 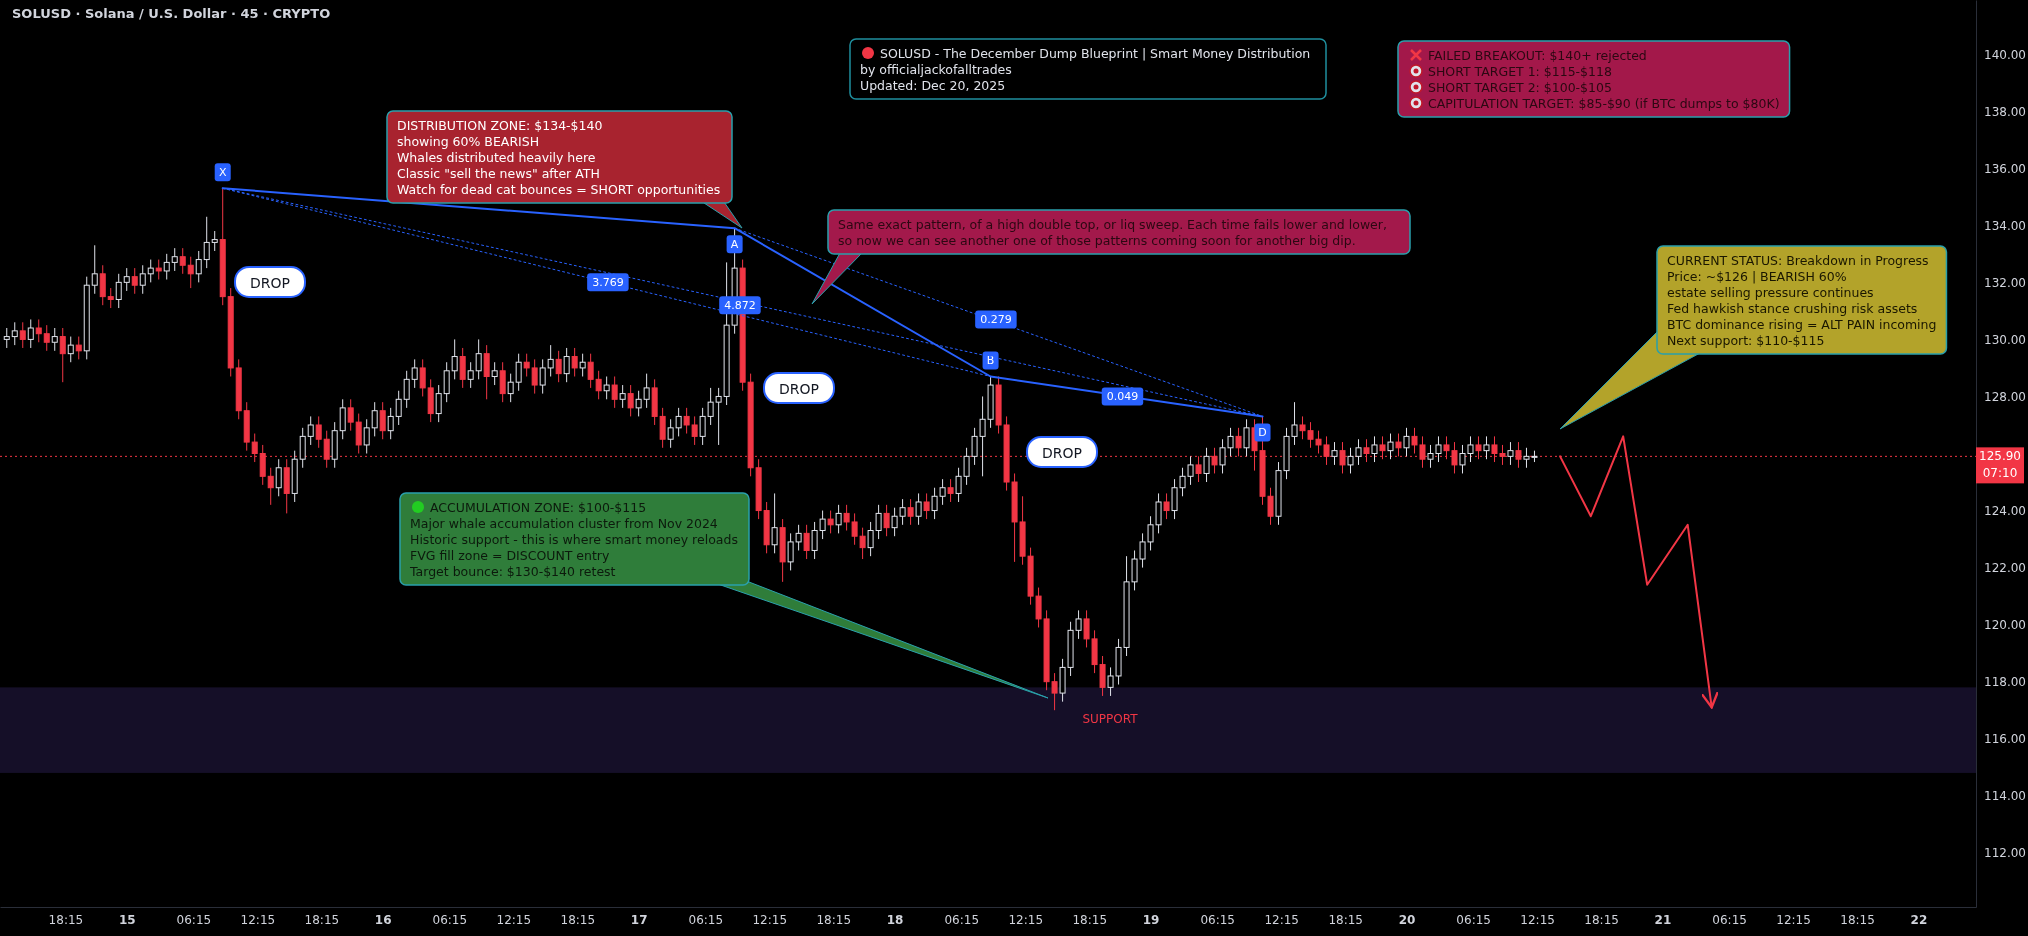 What do you see at coordinates (1262, 433) in the screenshot?
I see `data-label: D` at bounding box center [1262, 433].